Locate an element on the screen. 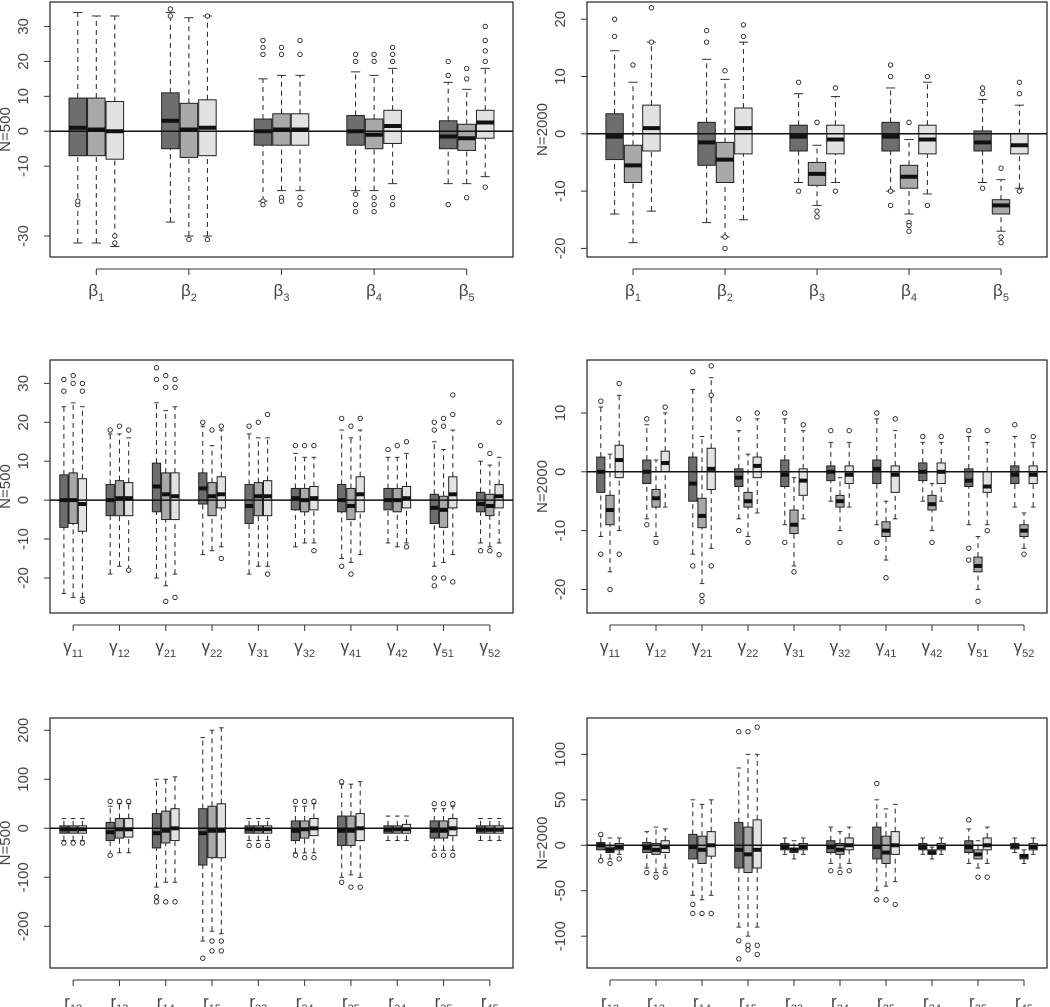 The width and height of the screenshot is (1050, 1007). x-tick-label: γ21 is located at coordinates (165, 648).